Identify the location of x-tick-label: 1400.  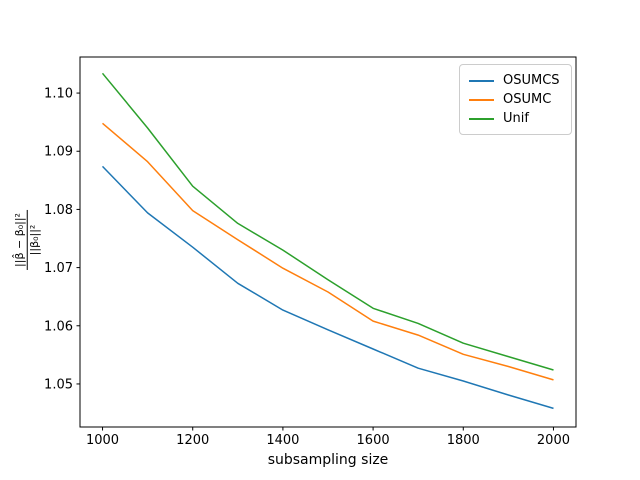
(282, 440).